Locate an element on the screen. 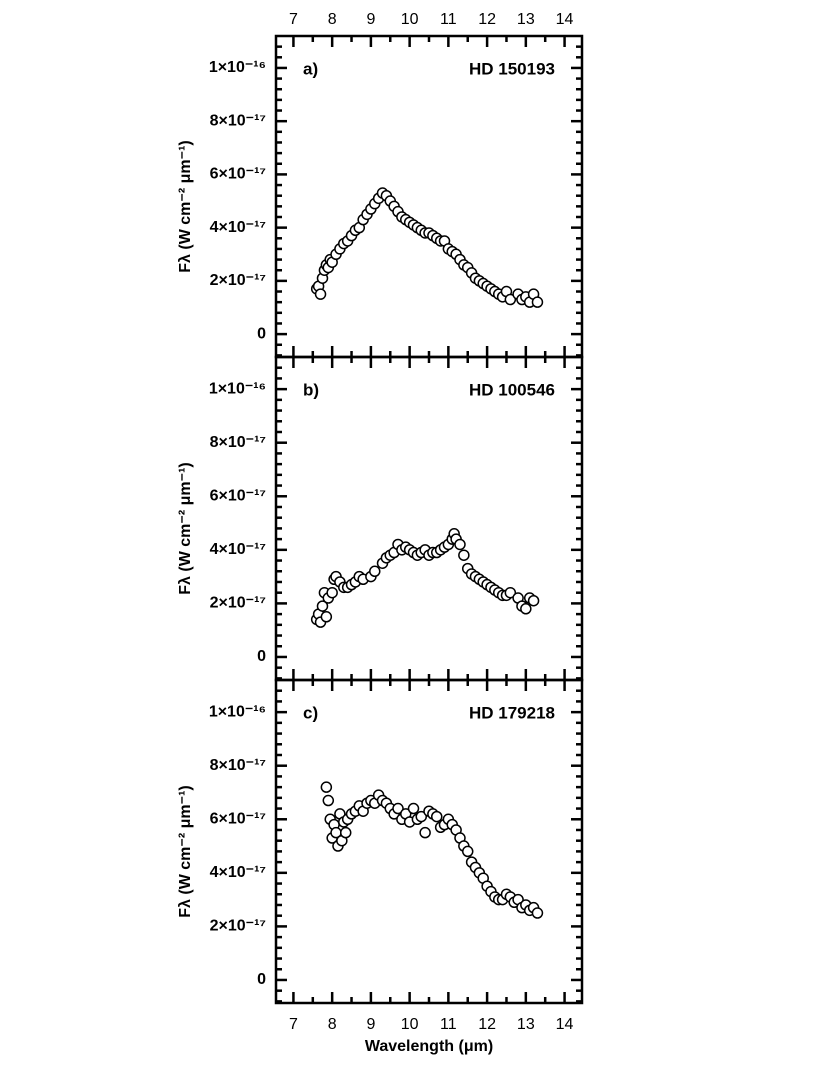 The width and height of the screenshot is (830, 1075). panel-title: HD 179218 is located at coordinates (512, 712).